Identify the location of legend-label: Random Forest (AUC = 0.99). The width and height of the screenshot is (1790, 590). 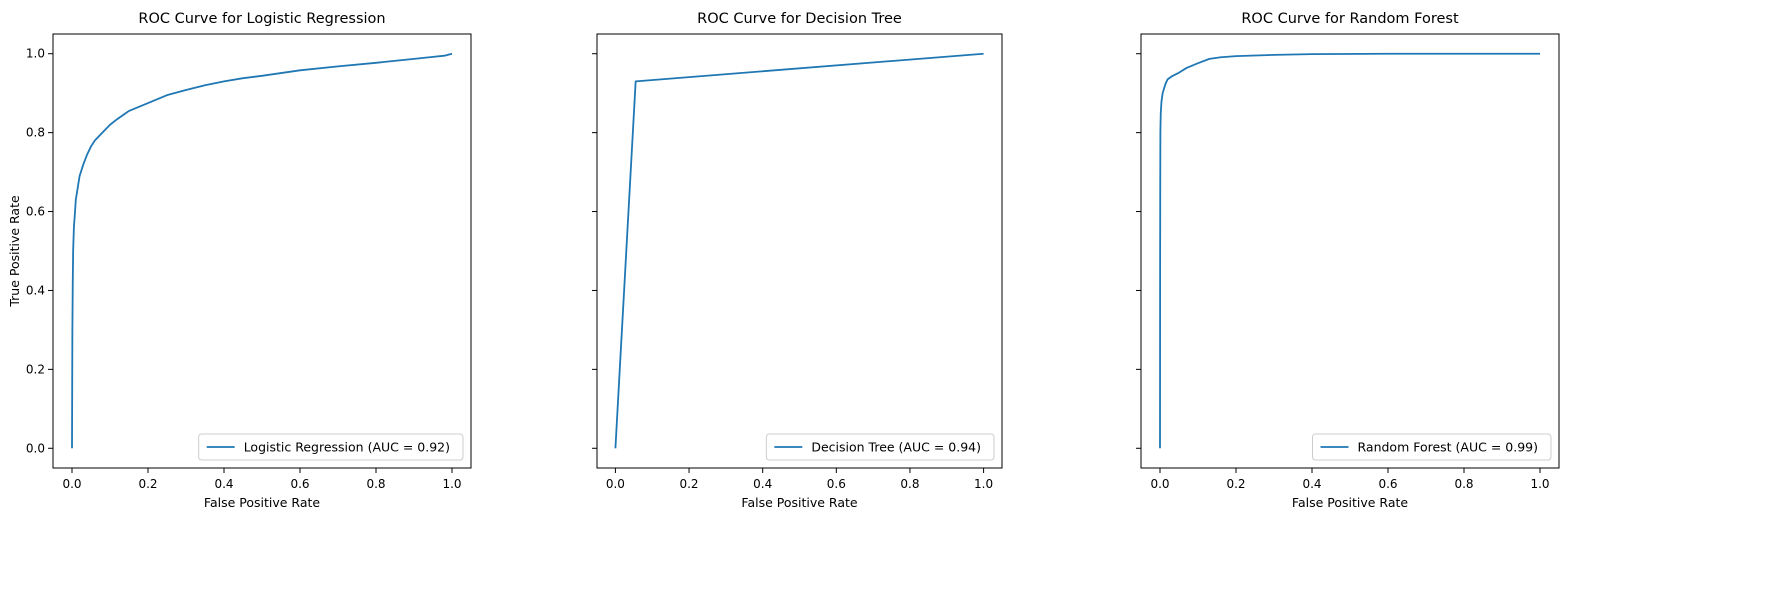
(1448, 447).